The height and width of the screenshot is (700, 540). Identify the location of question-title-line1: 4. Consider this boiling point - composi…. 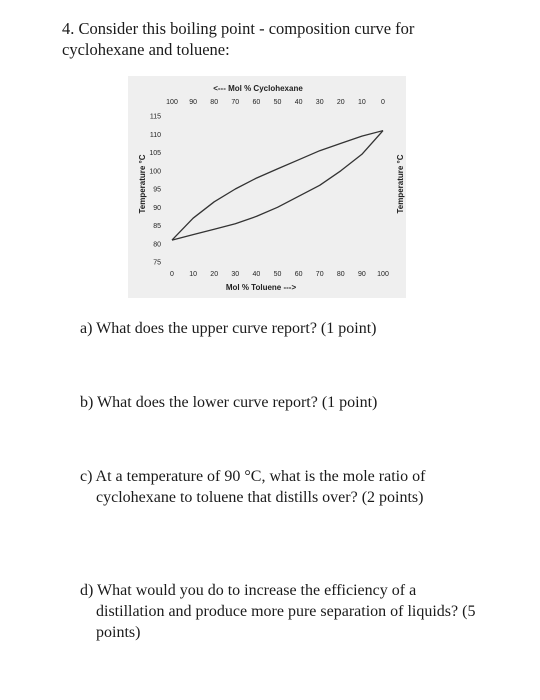
(238, 28).